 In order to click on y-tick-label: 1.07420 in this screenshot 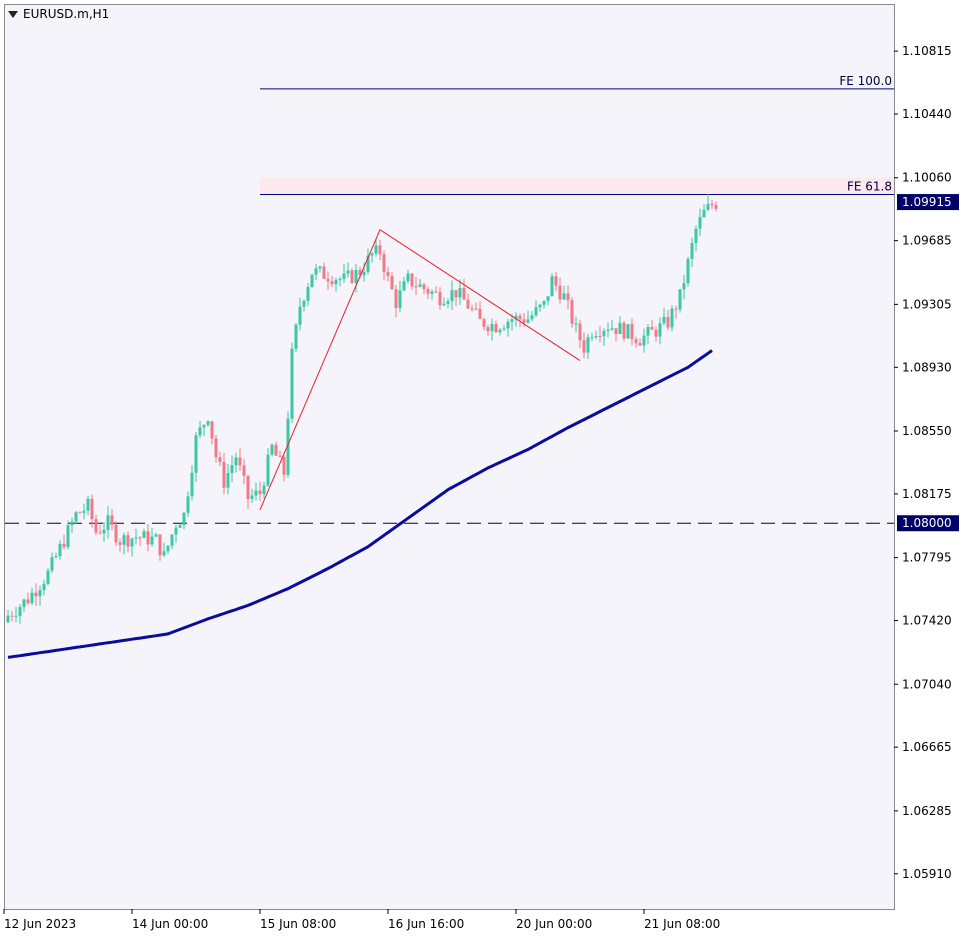, I will do `click(927, 621)`.